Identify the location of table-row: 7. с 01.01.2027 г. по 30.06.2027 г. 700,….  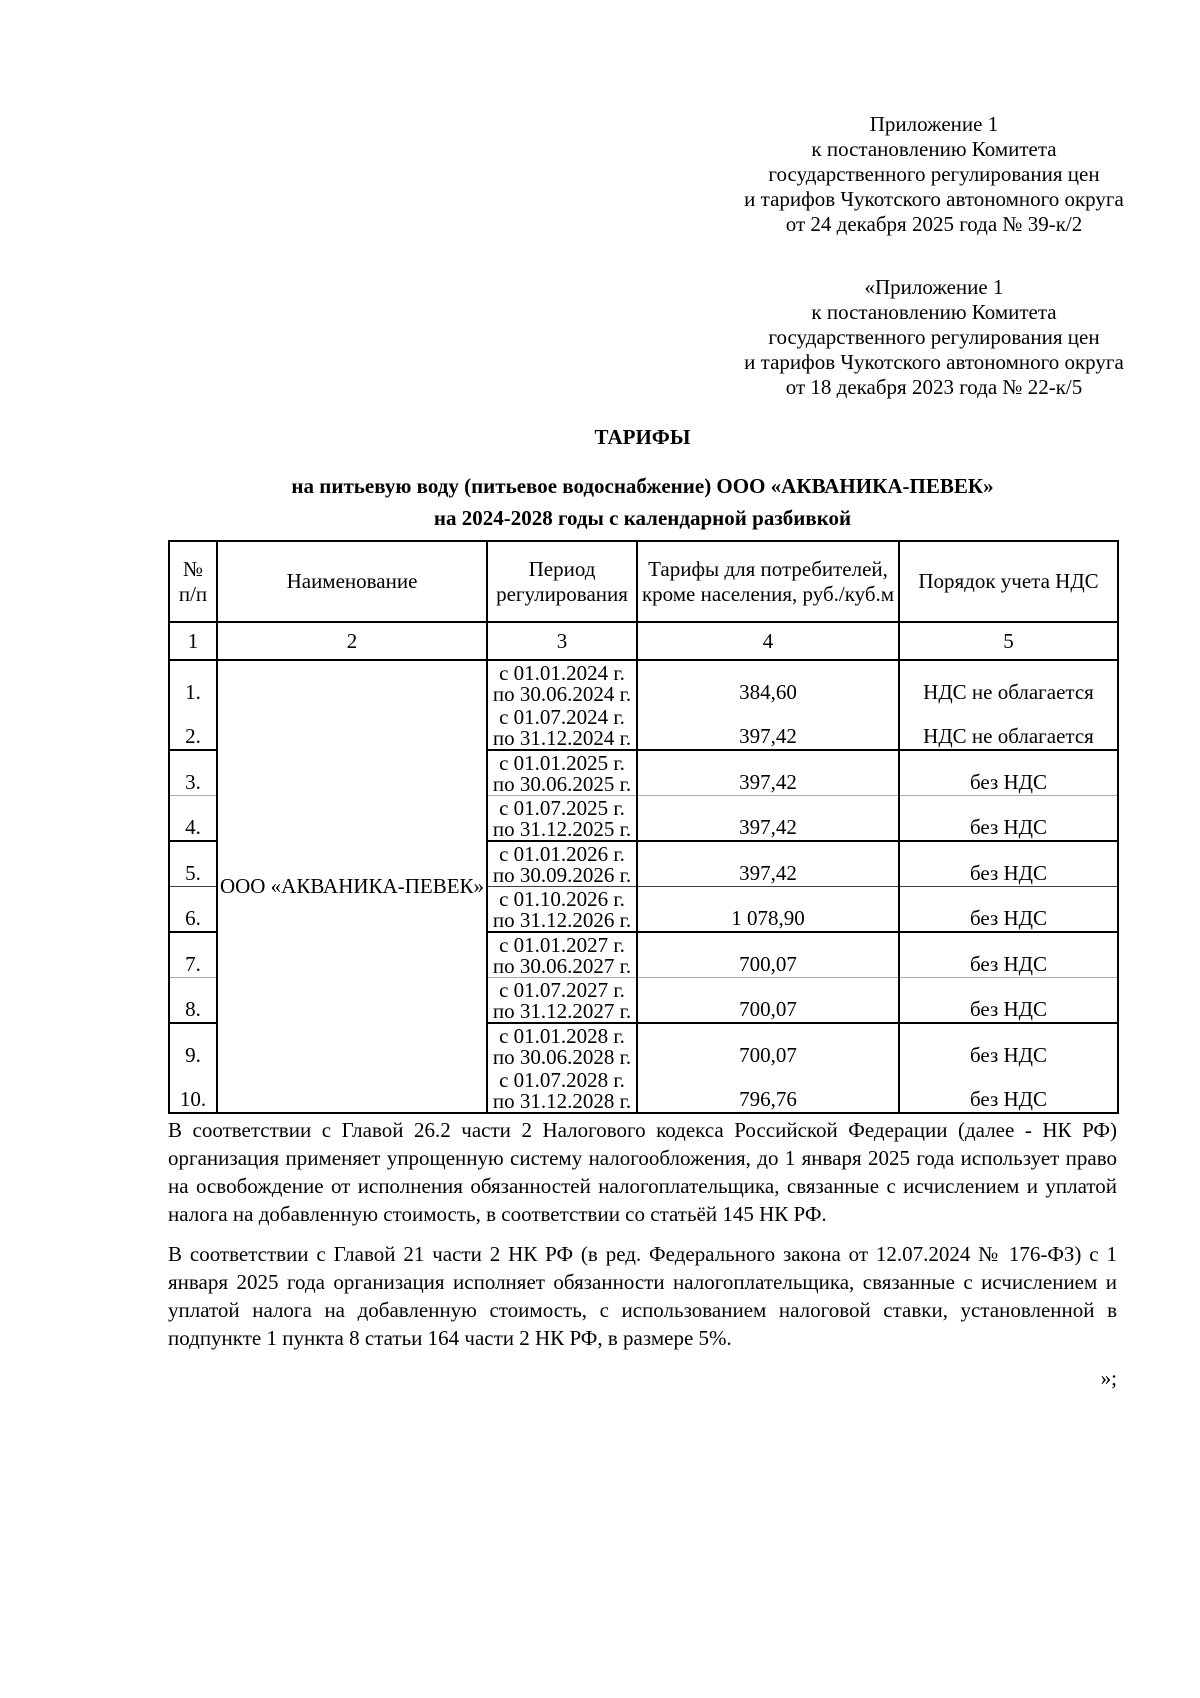
(643, 955).